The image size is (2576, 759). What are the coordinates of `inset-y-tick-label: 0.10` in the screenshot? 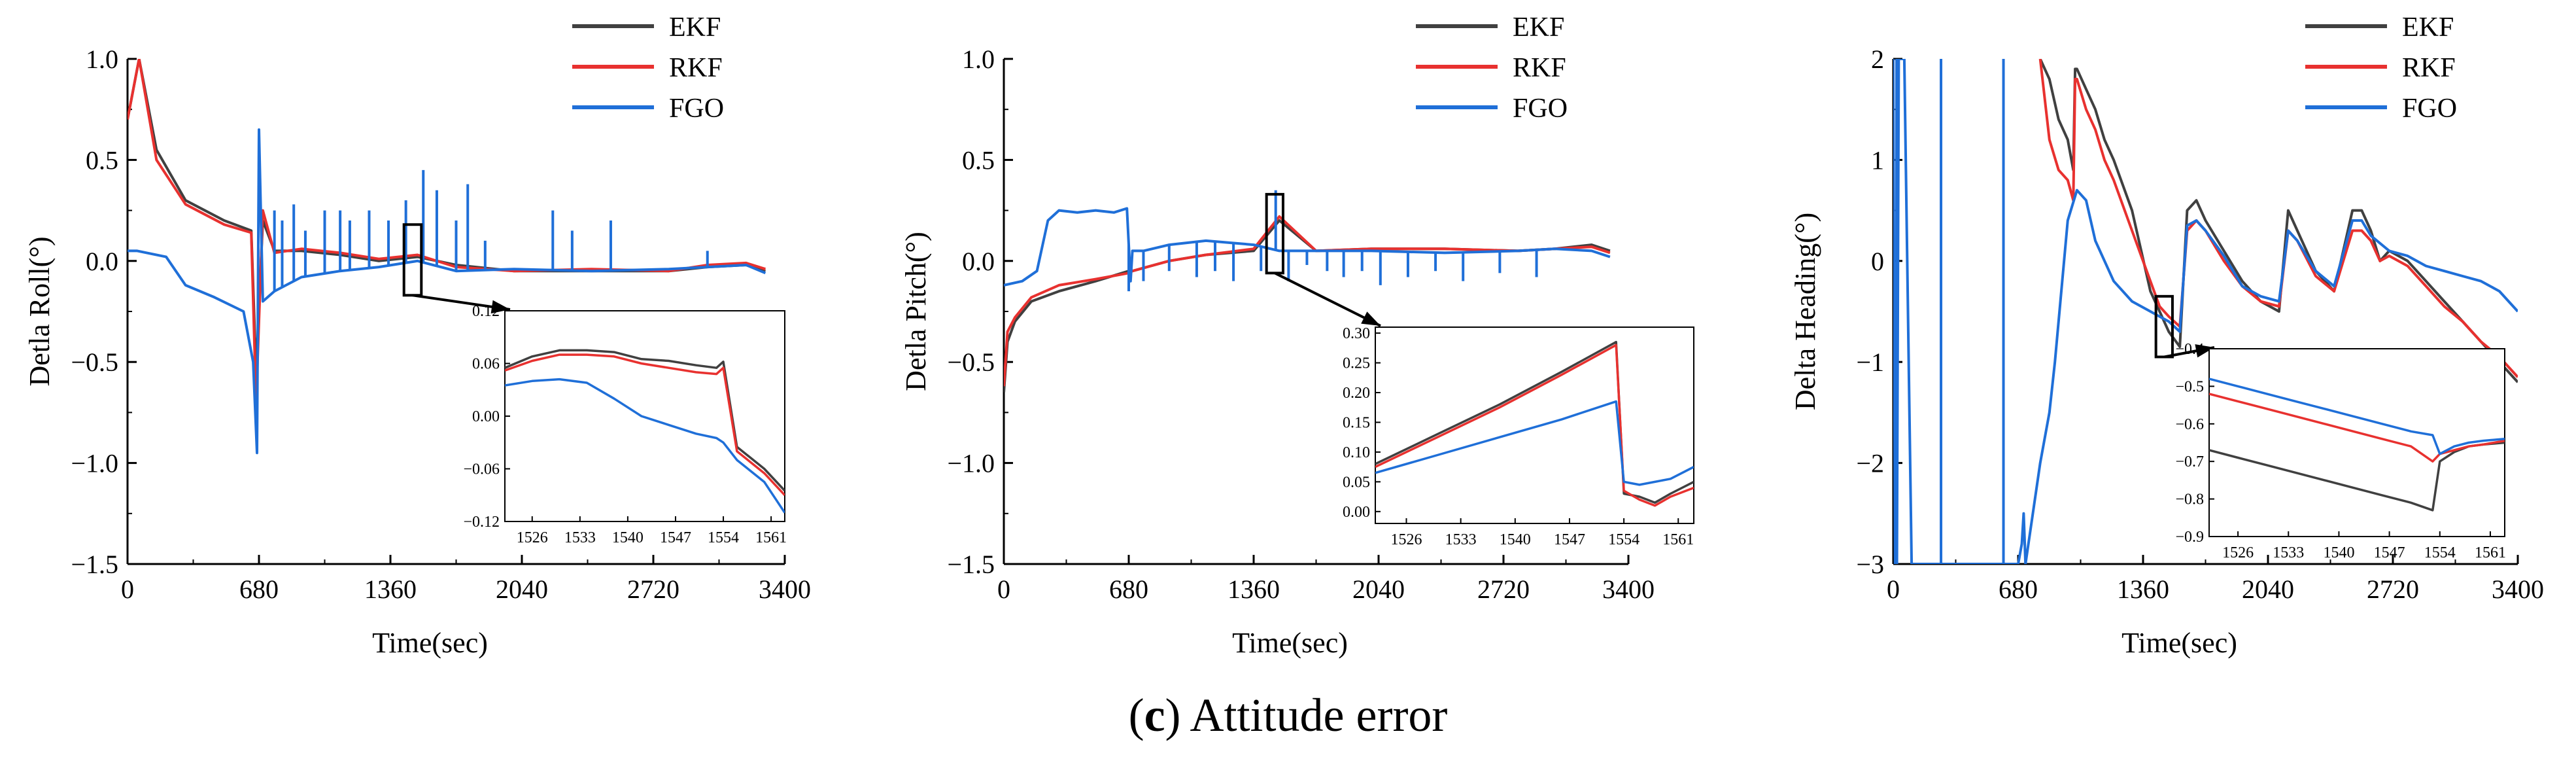 It's located at (1357, 452).